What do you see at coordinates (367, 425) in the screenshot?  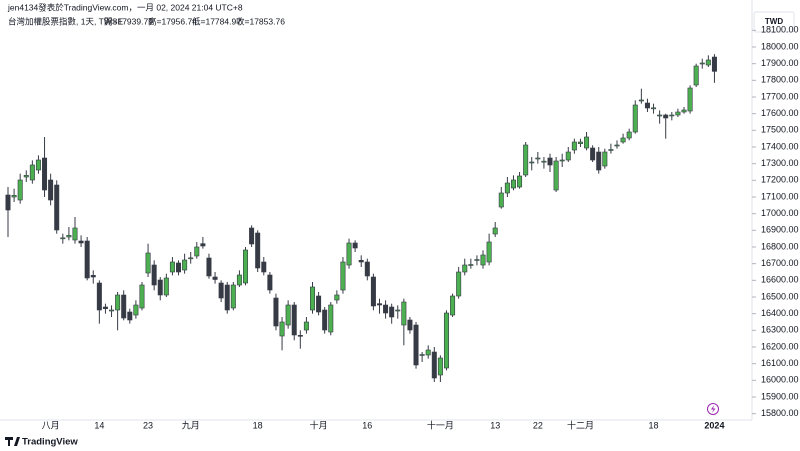 I see `x-tick-label: 16` at bounding box center [367, 425].